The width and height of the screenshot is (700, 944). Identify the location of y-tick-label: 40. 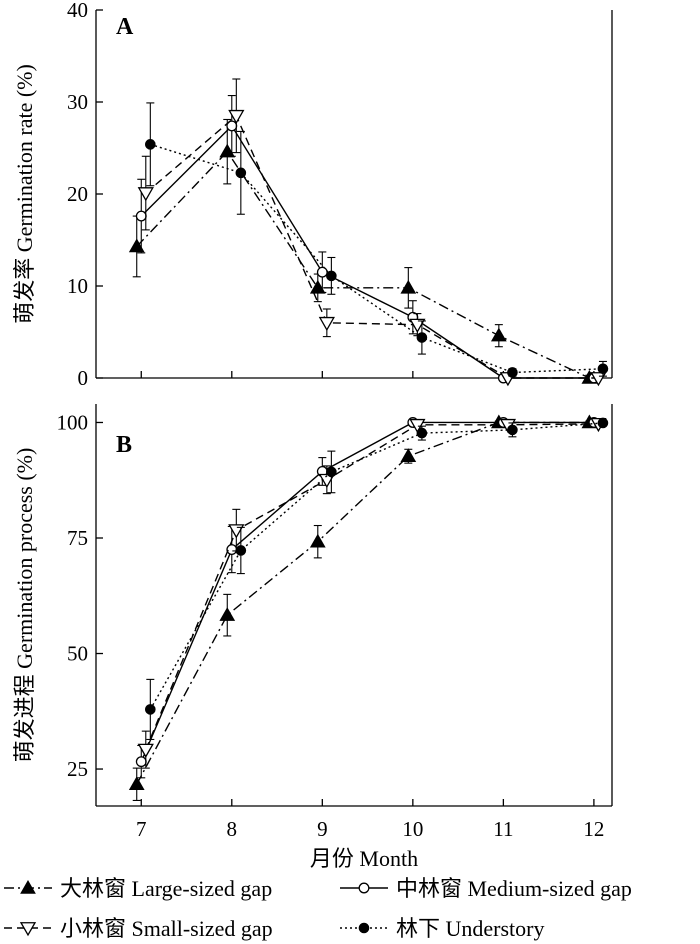
(77, 11).